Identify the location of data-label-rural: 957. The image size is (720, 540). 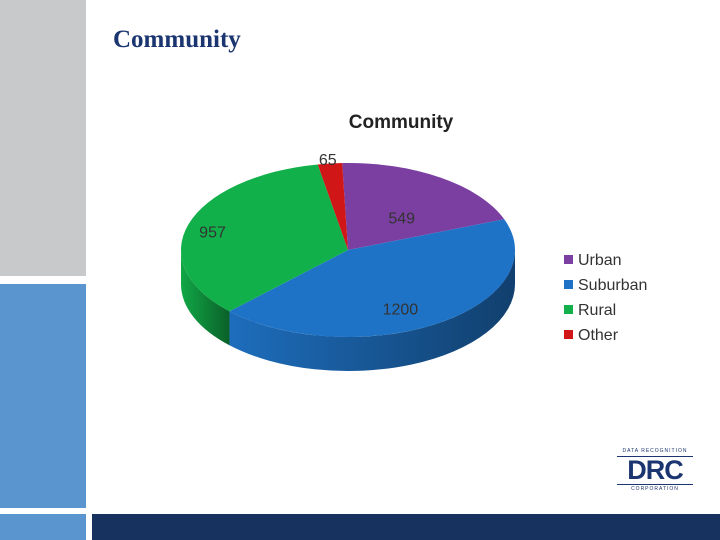
(212, 232).